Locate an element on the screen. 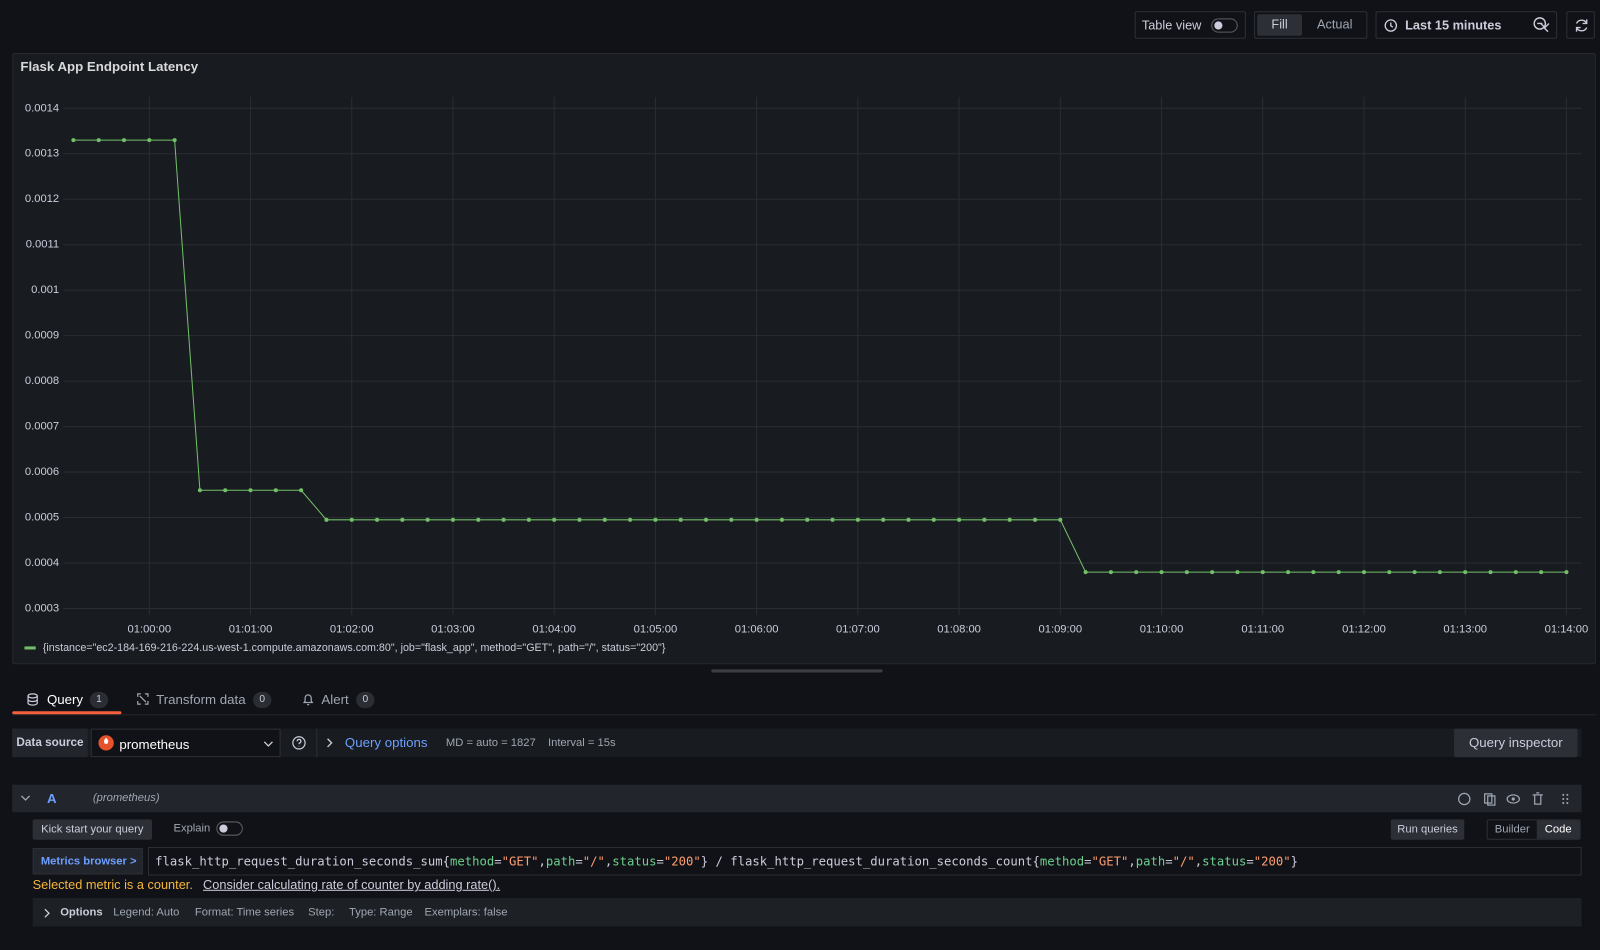 The width and height of the screenshot is (1600, 950). zoom-out is located at coordinates (1541, 24).